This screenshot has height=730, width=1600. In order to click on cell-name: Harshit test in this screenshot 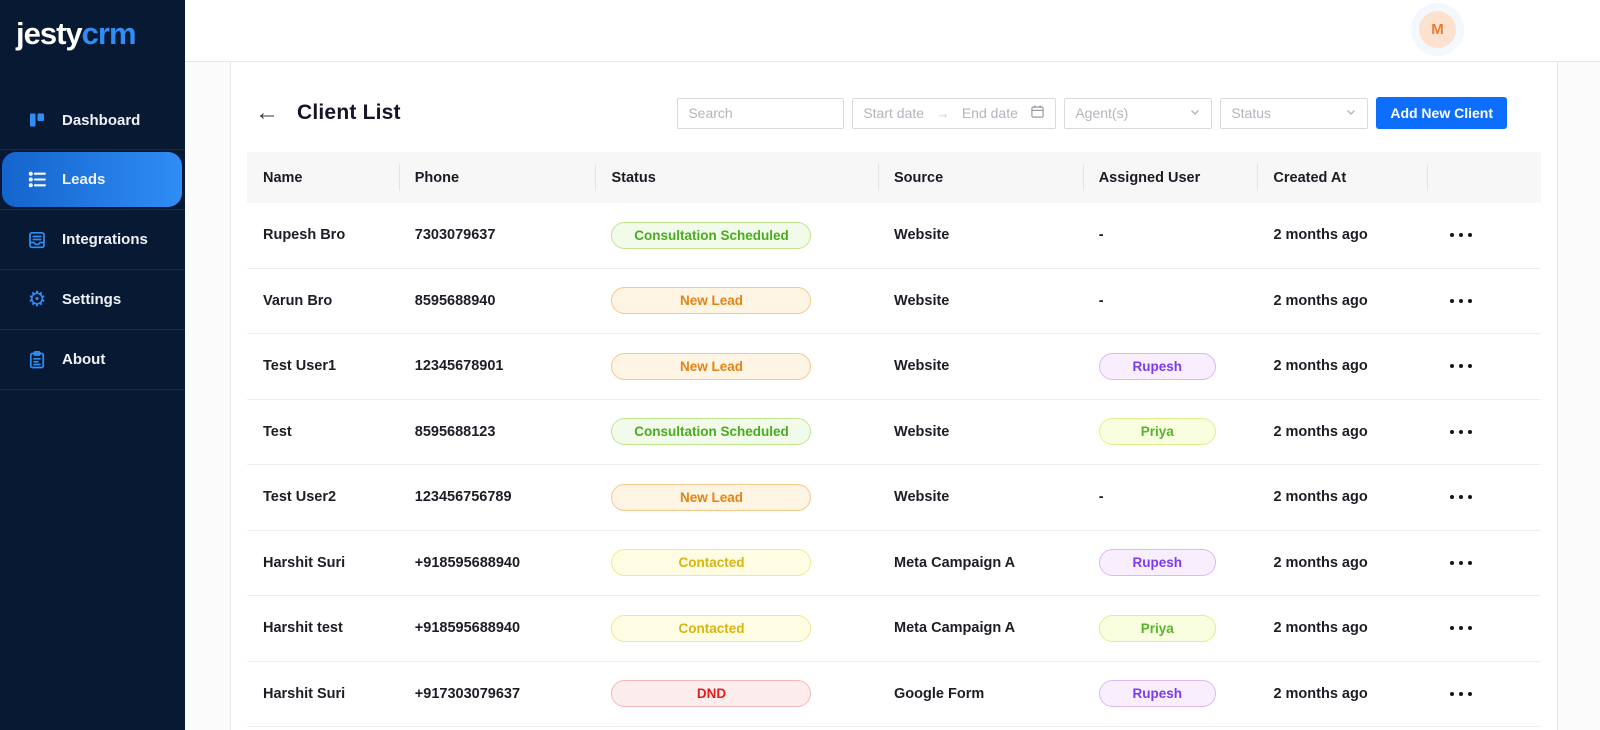, I will do `click(303, 628)`.